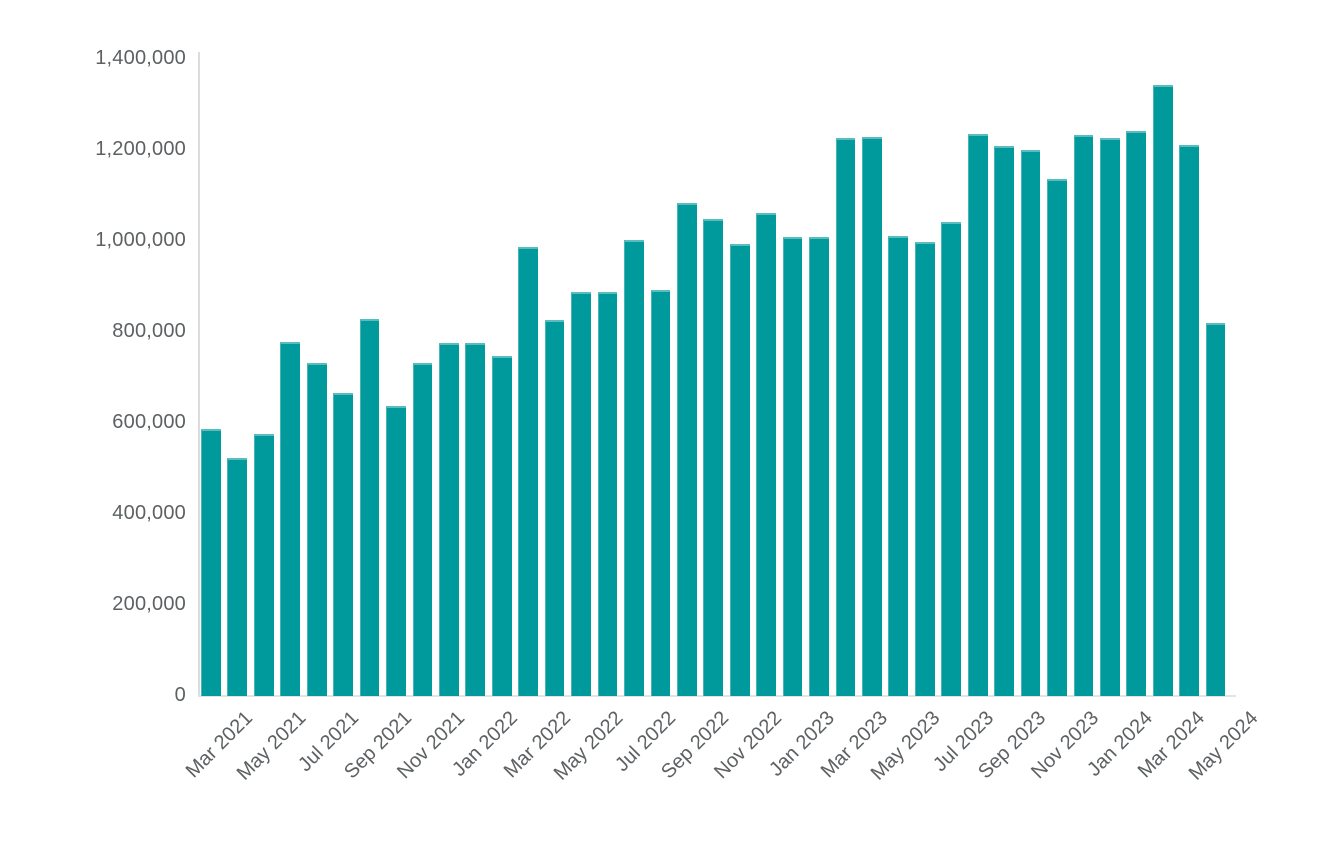  I want to click on bar-may-2021, so click(263, 565).